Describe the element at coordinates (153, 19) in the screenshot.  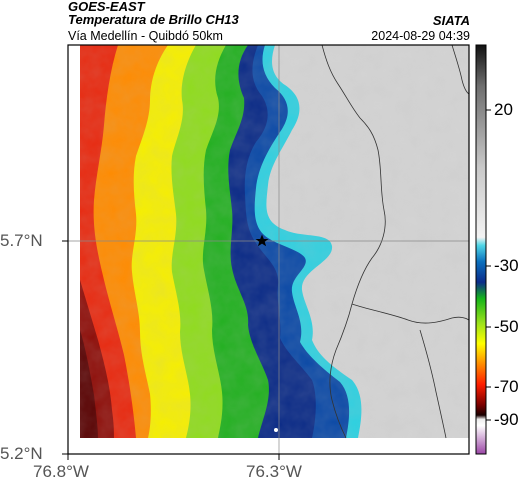
I see `title-product: Temperatura de Brillo CH13` at that location.